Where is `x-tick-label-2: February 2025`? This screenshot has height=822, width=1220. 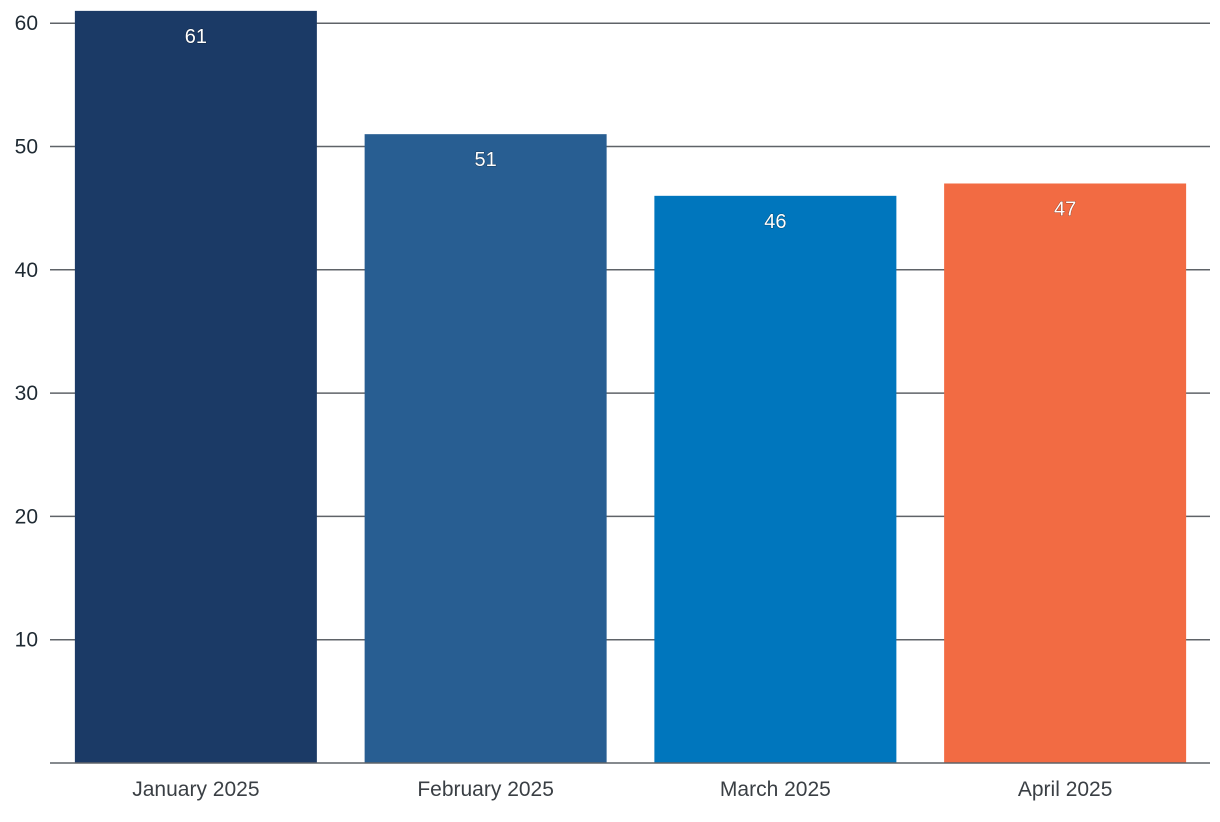
x-tick-label-2: February 2025 is located at coordinates (485, 789).